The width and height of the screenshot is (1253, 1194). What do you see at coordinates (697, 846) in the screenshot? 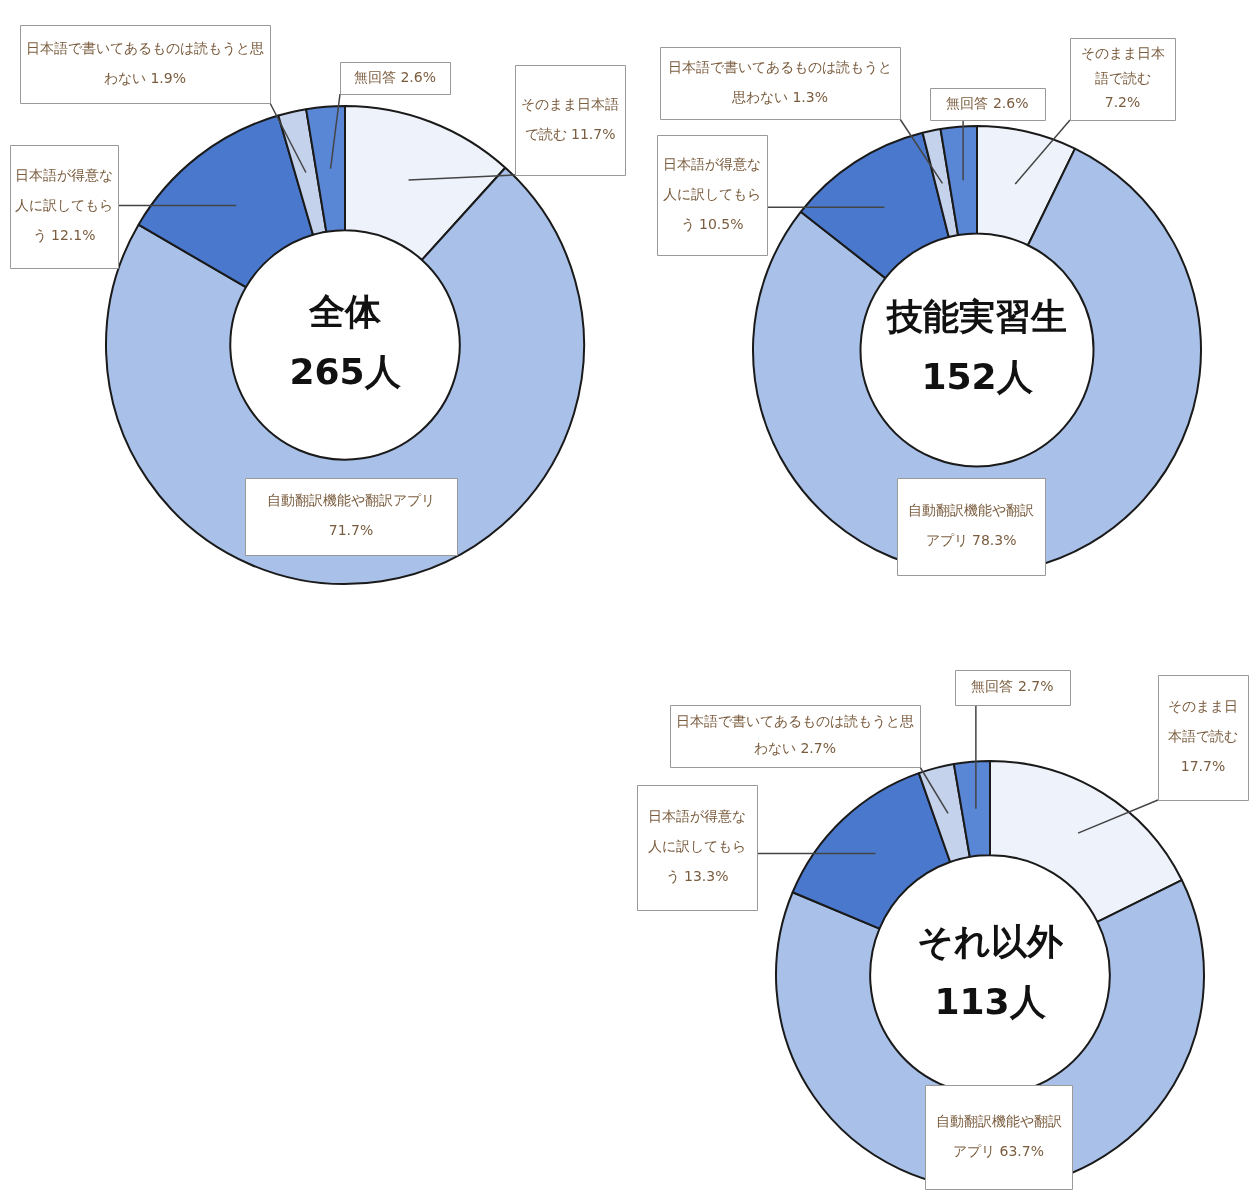
I see `slice-label: 日本語が得意な人に訳してもらう 13.3%` at bounding box center [697, 846].